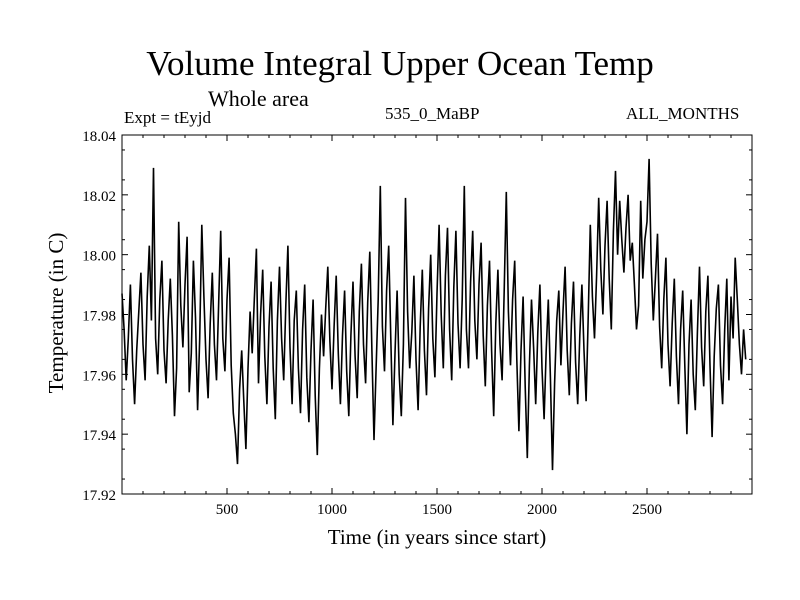 Image resolution: width=800 pixels, height=600 pixels. What do you see at coordinates (99, 257) in the screenshot?
I see `y-tick-label: 18.00` at bounding box center [99, 257].